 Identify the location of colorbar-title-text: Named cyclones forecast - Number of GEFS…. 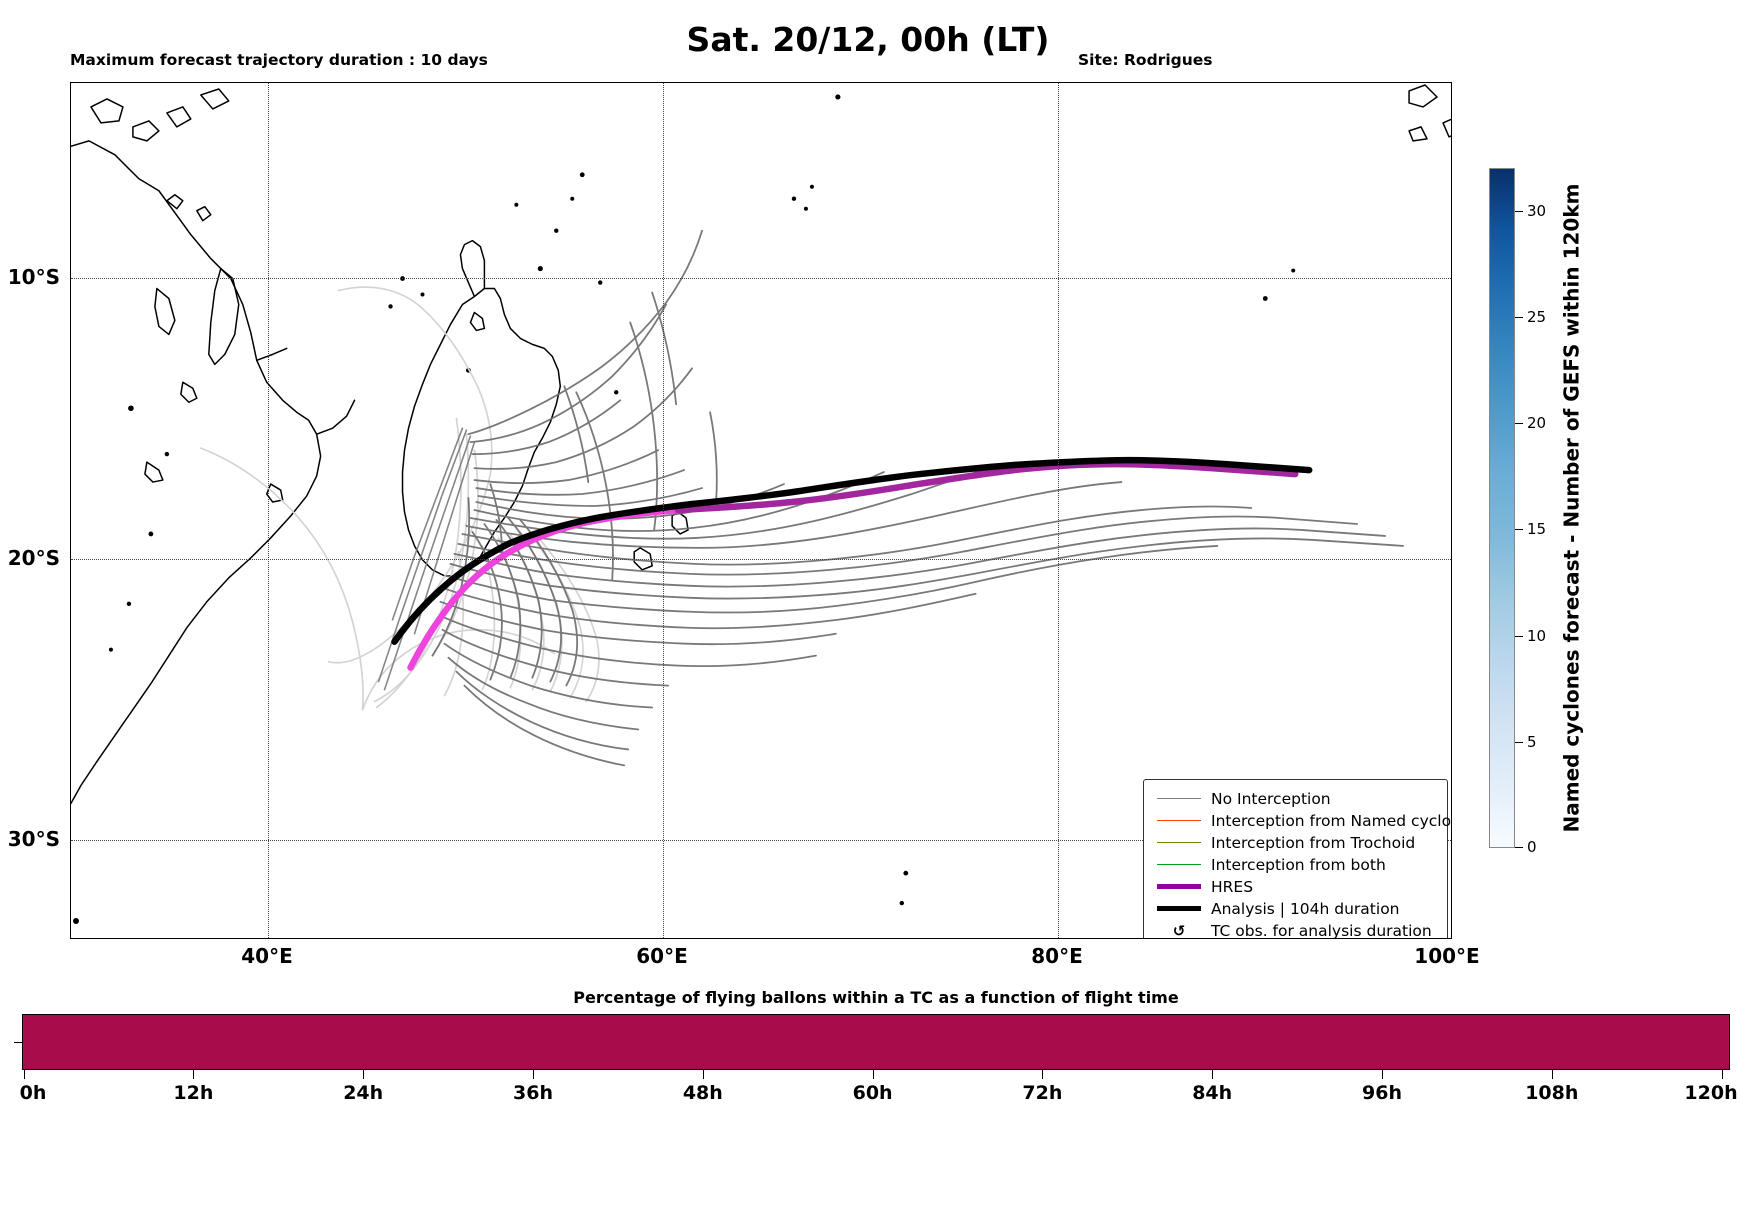
(1571, 508).